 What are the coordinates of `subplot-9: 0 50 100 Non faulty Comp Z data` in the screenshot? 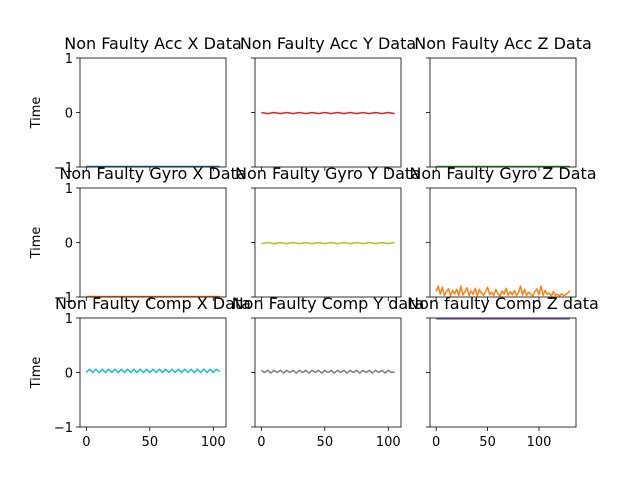 It's located at (503, 372).